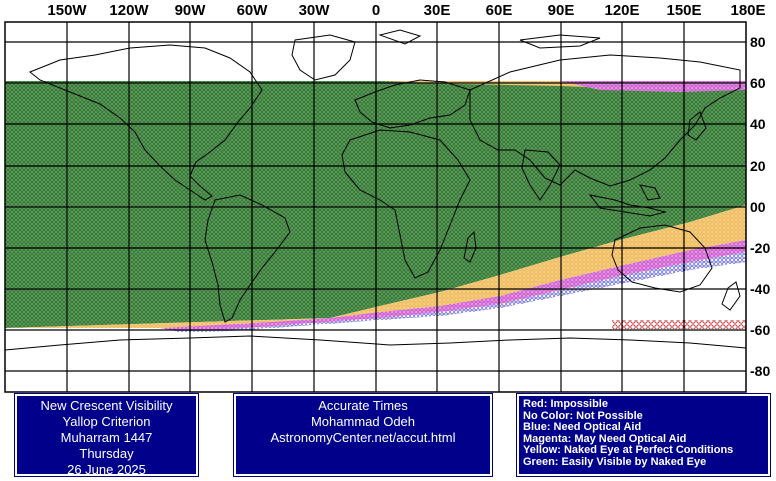 This screenshot has width=776, height=481. I want to click on website-link: AstronomyCenter.net/accut.html, so click(363, 437).